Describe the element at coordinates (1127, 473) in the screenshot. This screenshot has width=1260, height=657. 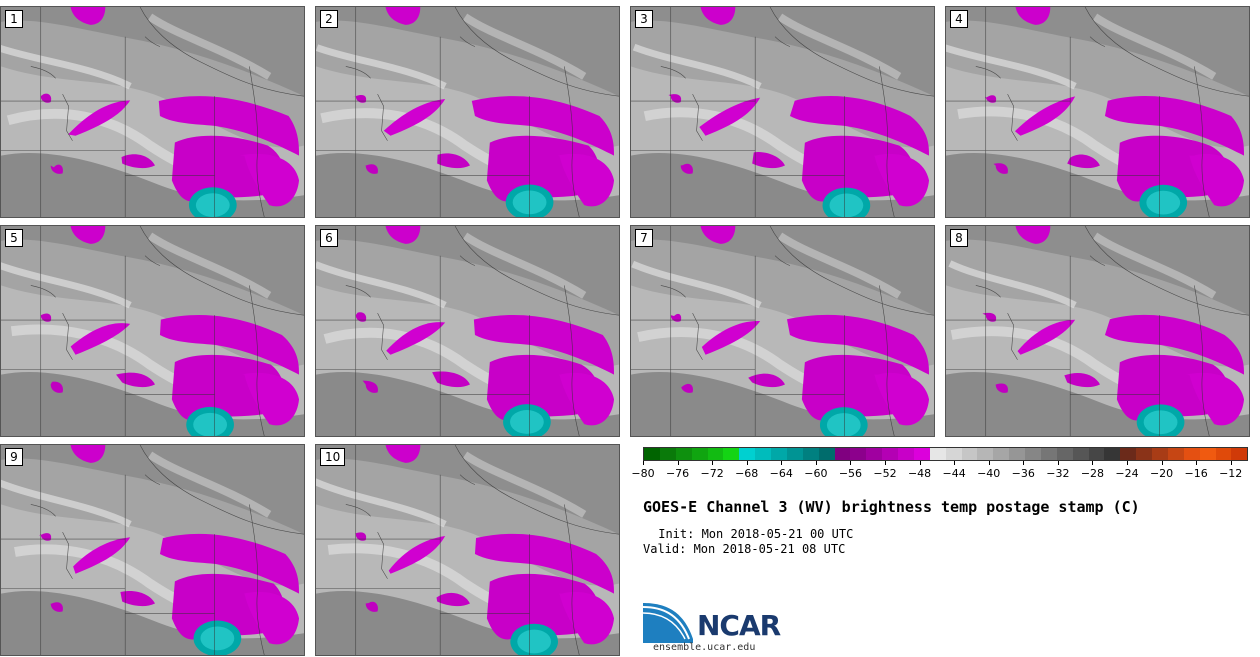
I see `colorbar-tick-label: −24` at that location.